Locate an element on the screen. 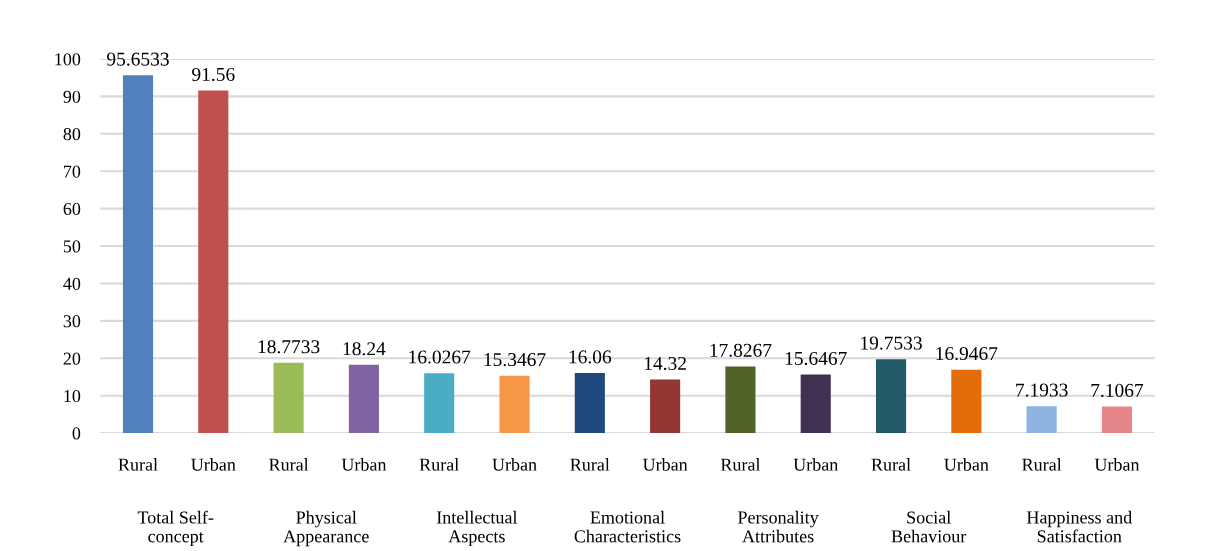 This screenshot has height=551, width=1209. y-tick-label: 10 is located at coordinates (72, 396).